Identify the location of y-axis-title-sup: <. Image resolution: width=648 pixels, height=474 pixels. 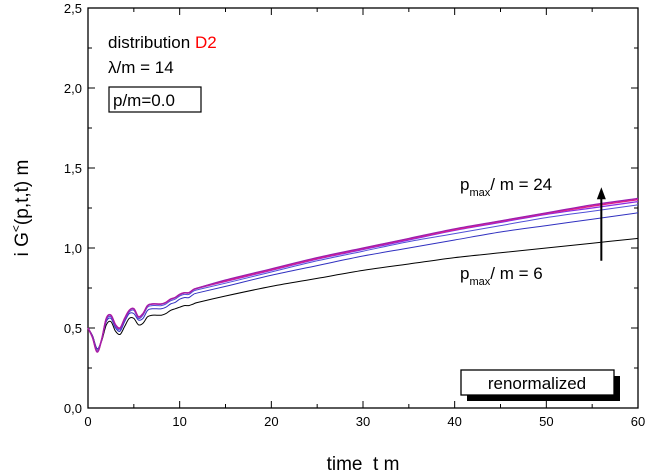
(16, 228).